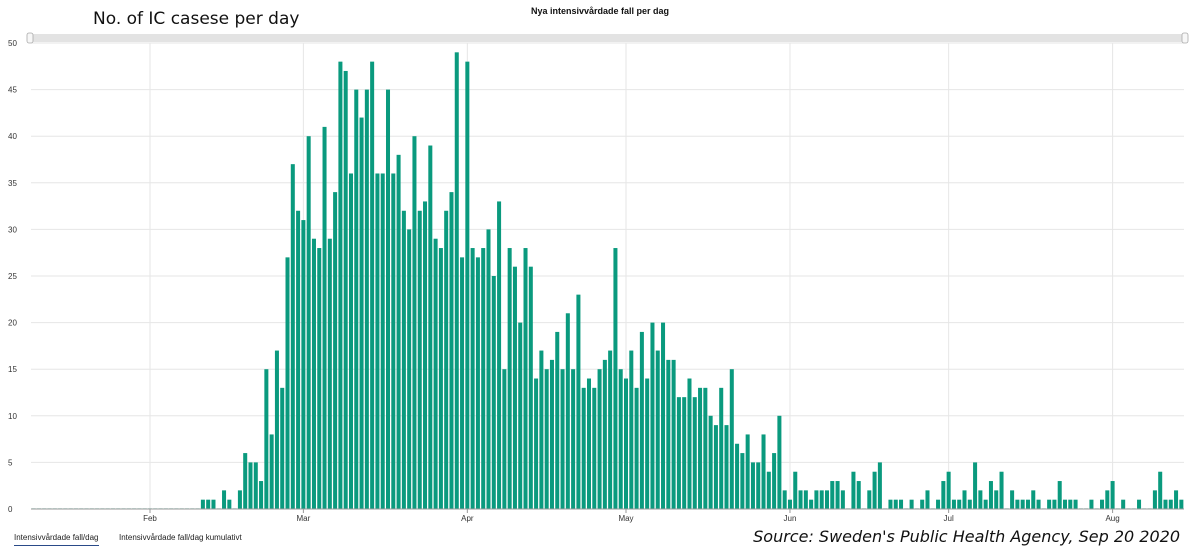  I want to click on x-tick-label: Jun, so click(790, 518).